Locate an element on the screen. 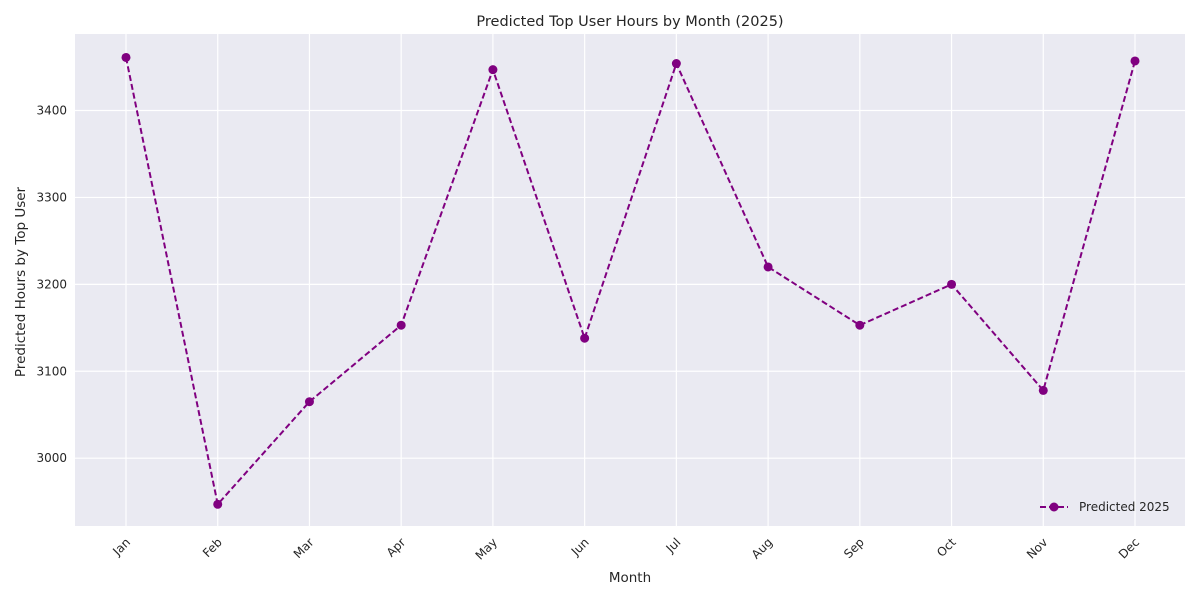 The height and width of the screenshot is (600, 1200). x-tick-label: Nov is located at coordinates (1037, 548).